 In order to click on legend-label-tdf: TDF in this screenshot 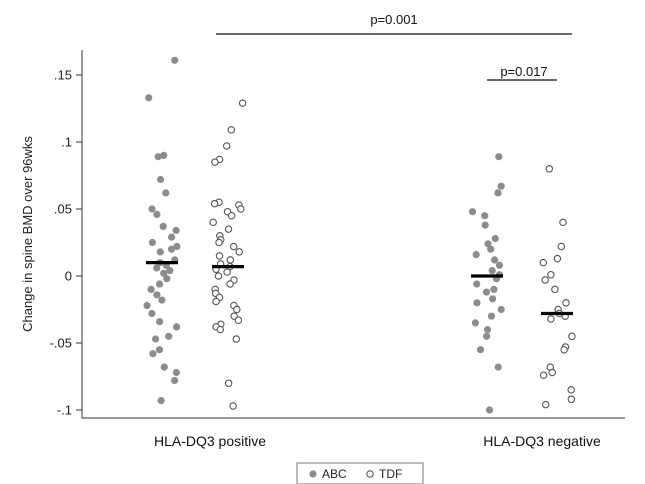, I will do `click(390, 474)`.